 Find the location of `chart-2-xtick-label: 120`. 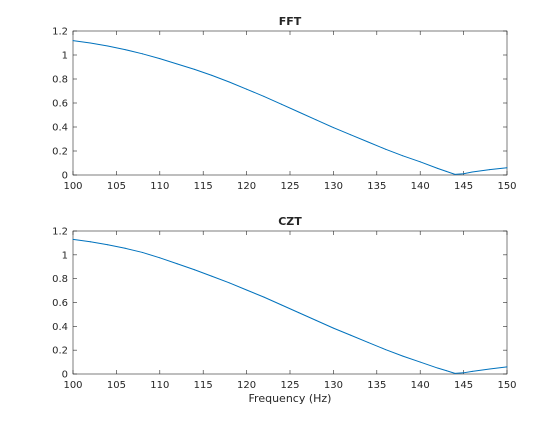

chart-2-xtick-label: 120 is located at coordinates (246, 385).